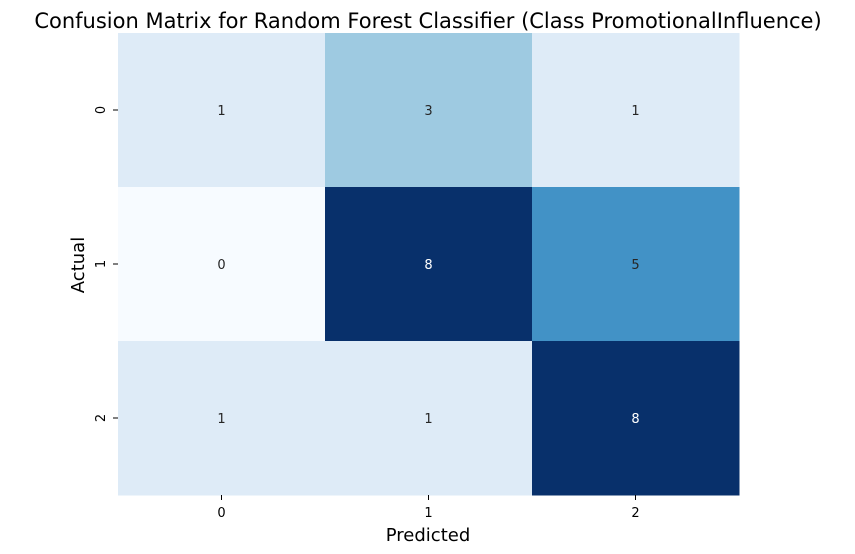  I want to click on heatmap-cell-r1-c0, so click(222, 264).